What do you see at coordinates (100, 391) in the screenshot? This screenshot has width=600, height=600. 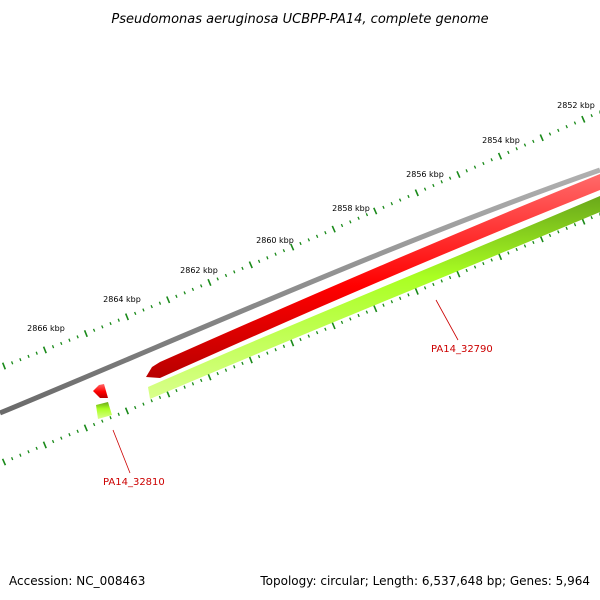 I see `gene-pa14-32810-red-track` at bounding box center [100, 391].